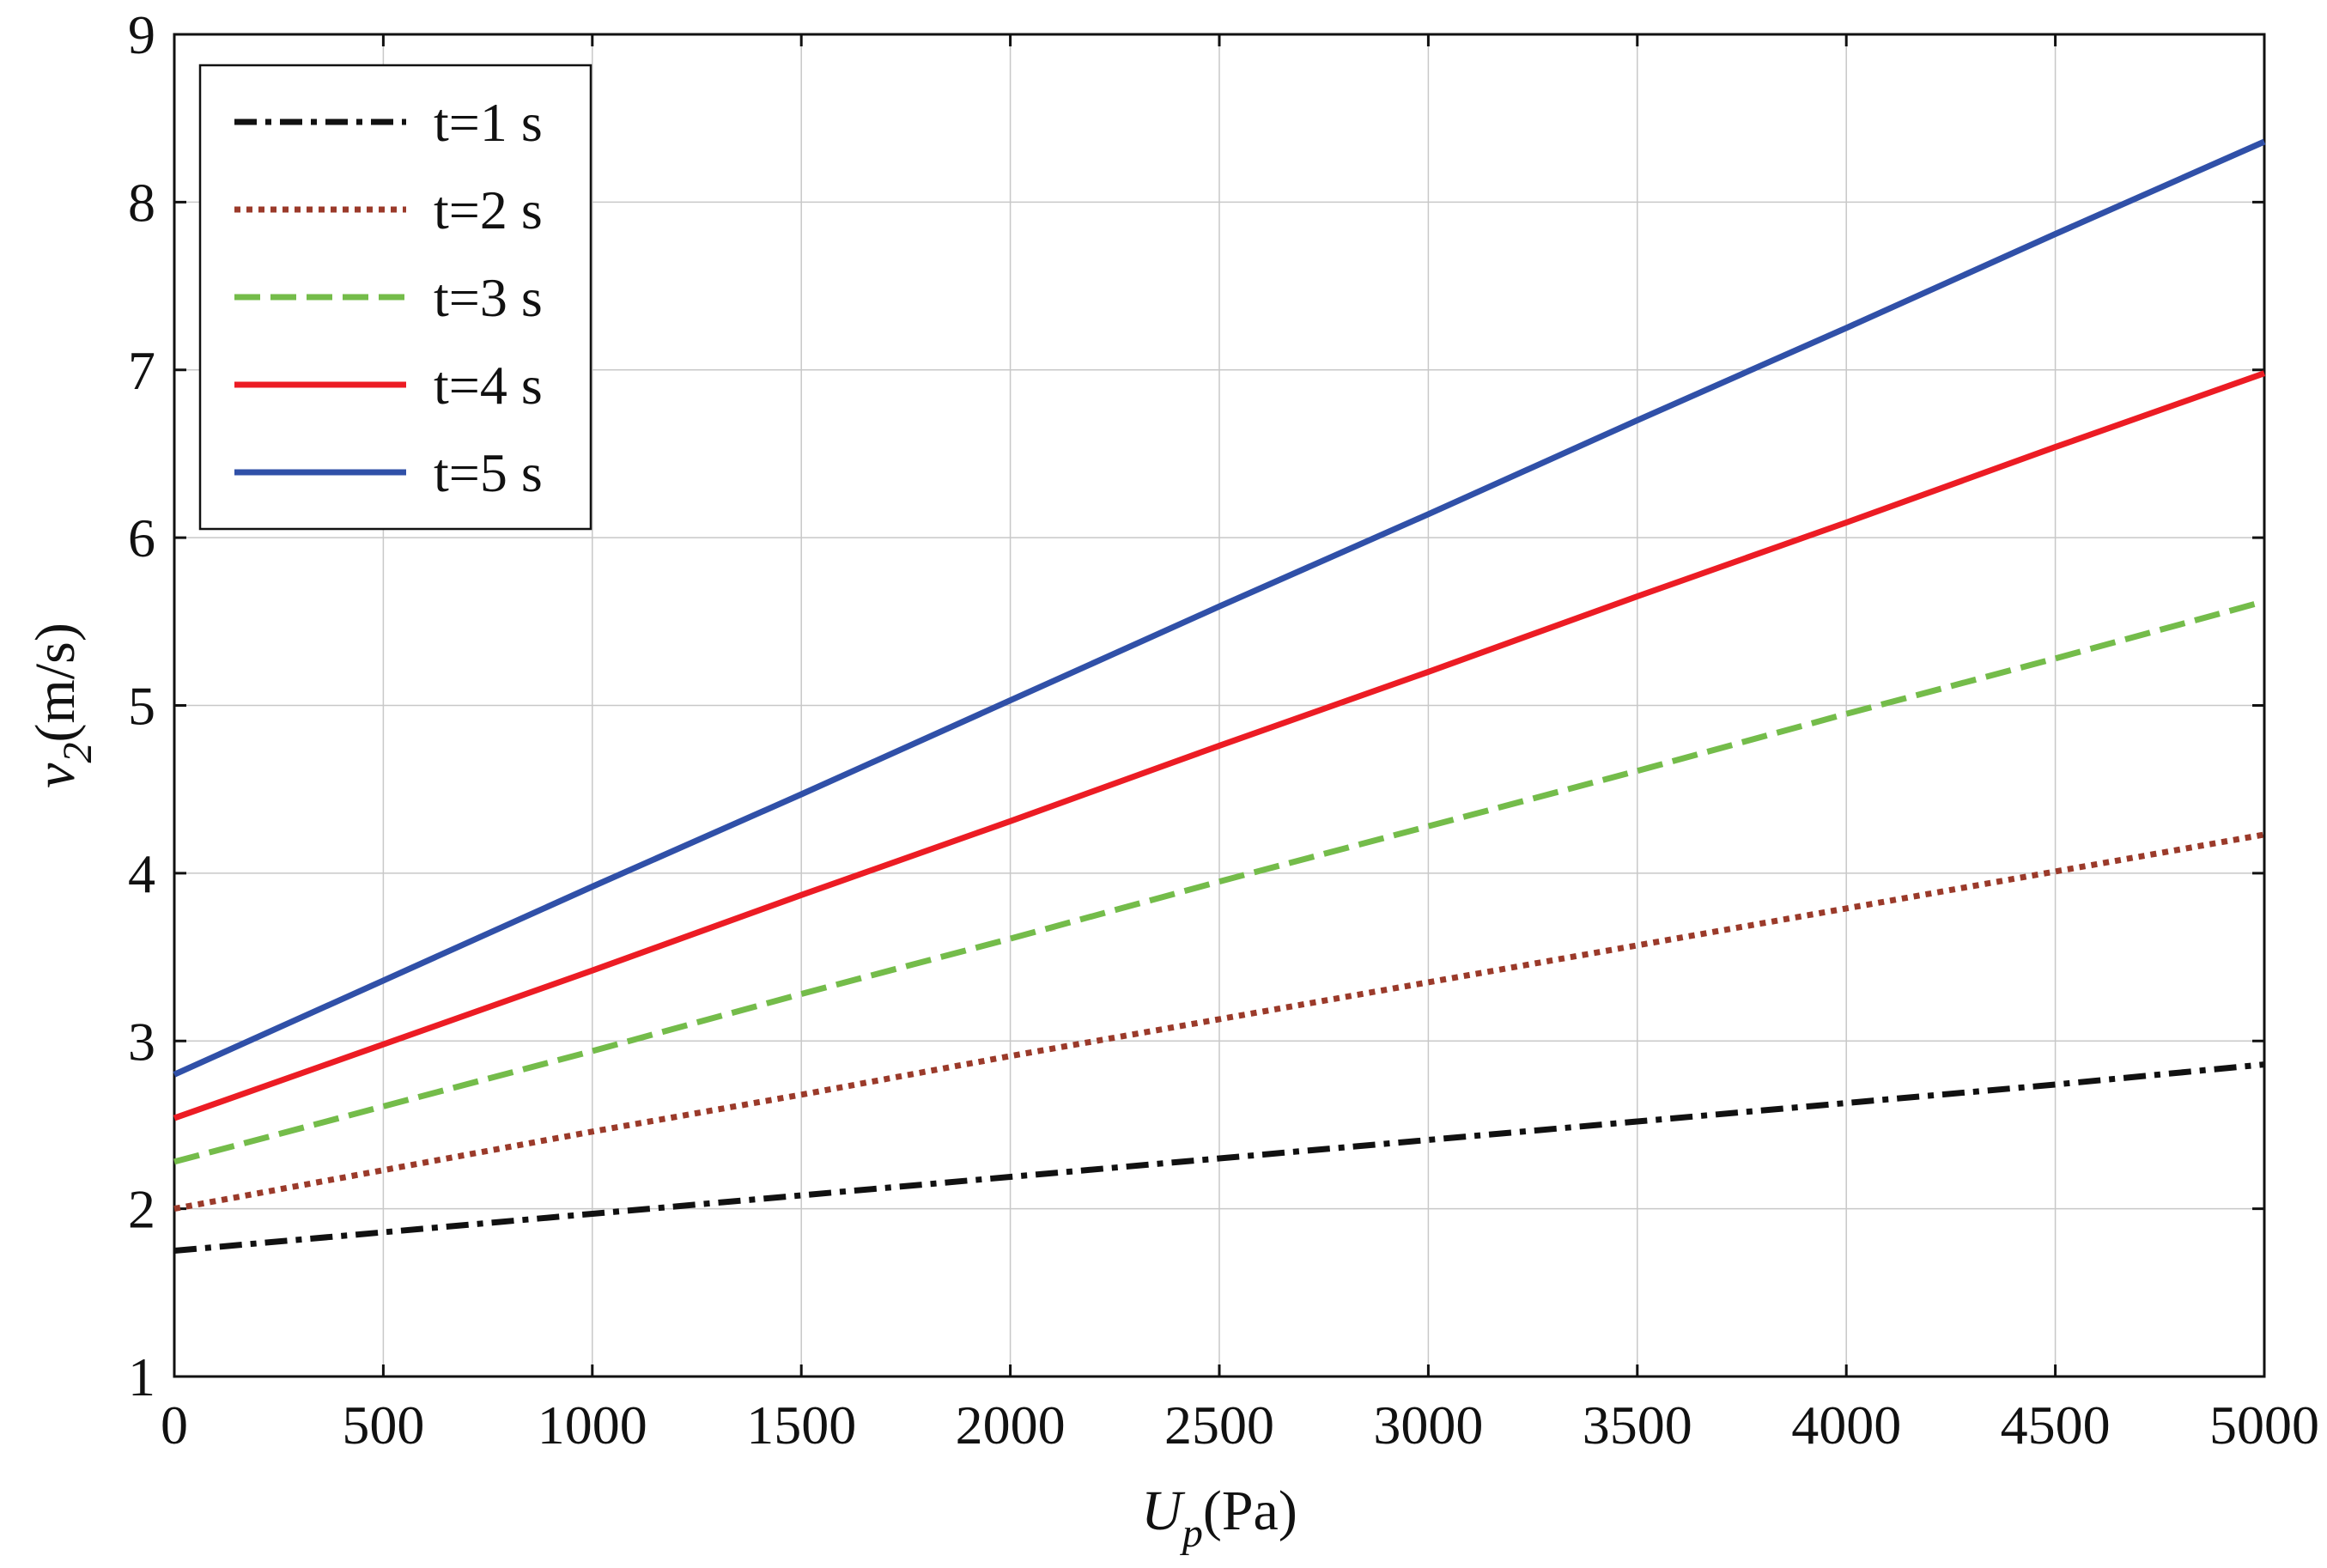 Image resolution: width=2327 pixels, height=1568 pixels. I want to click on y-tick-label: 8, so click(141, 202).